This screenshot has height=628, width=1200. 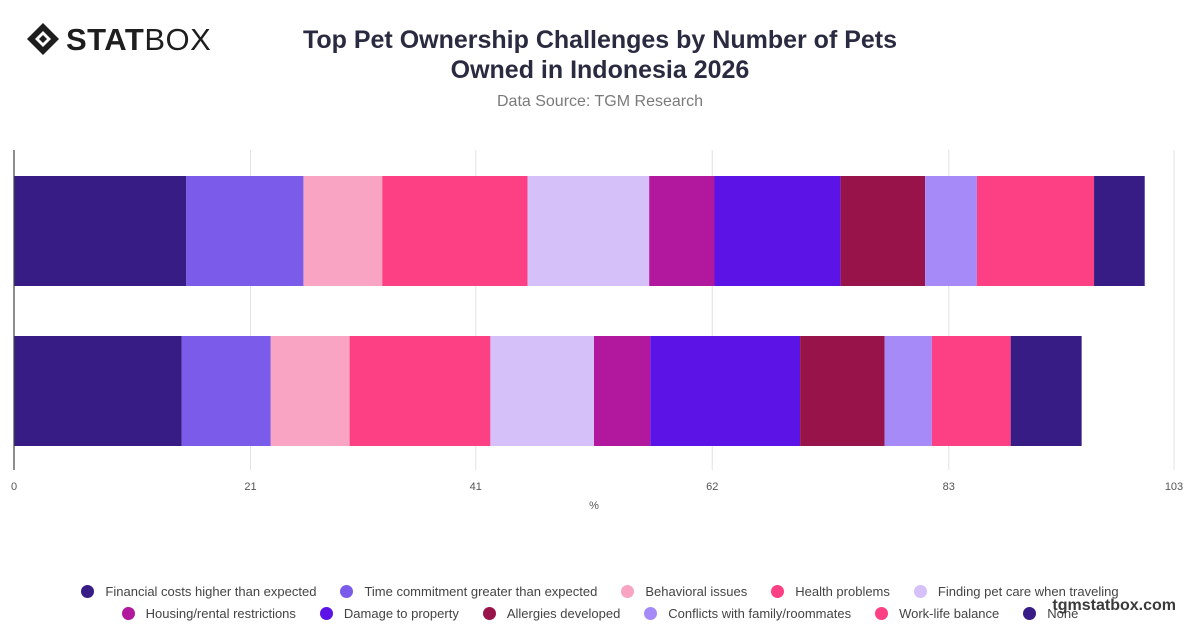 I want to click on legend-item: Behavioral issues, so click(x=684, y=591).